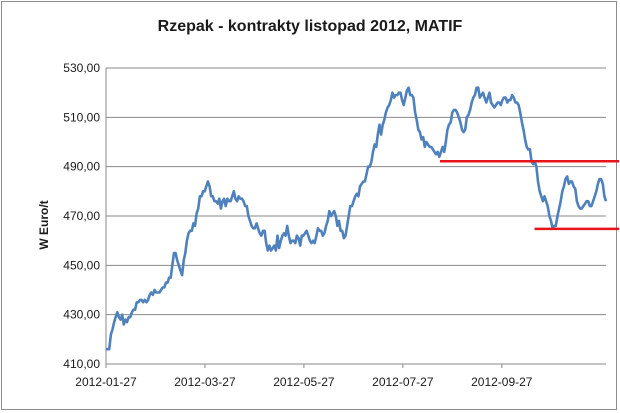  I want to click on annotation-lines, so click(529, 195).